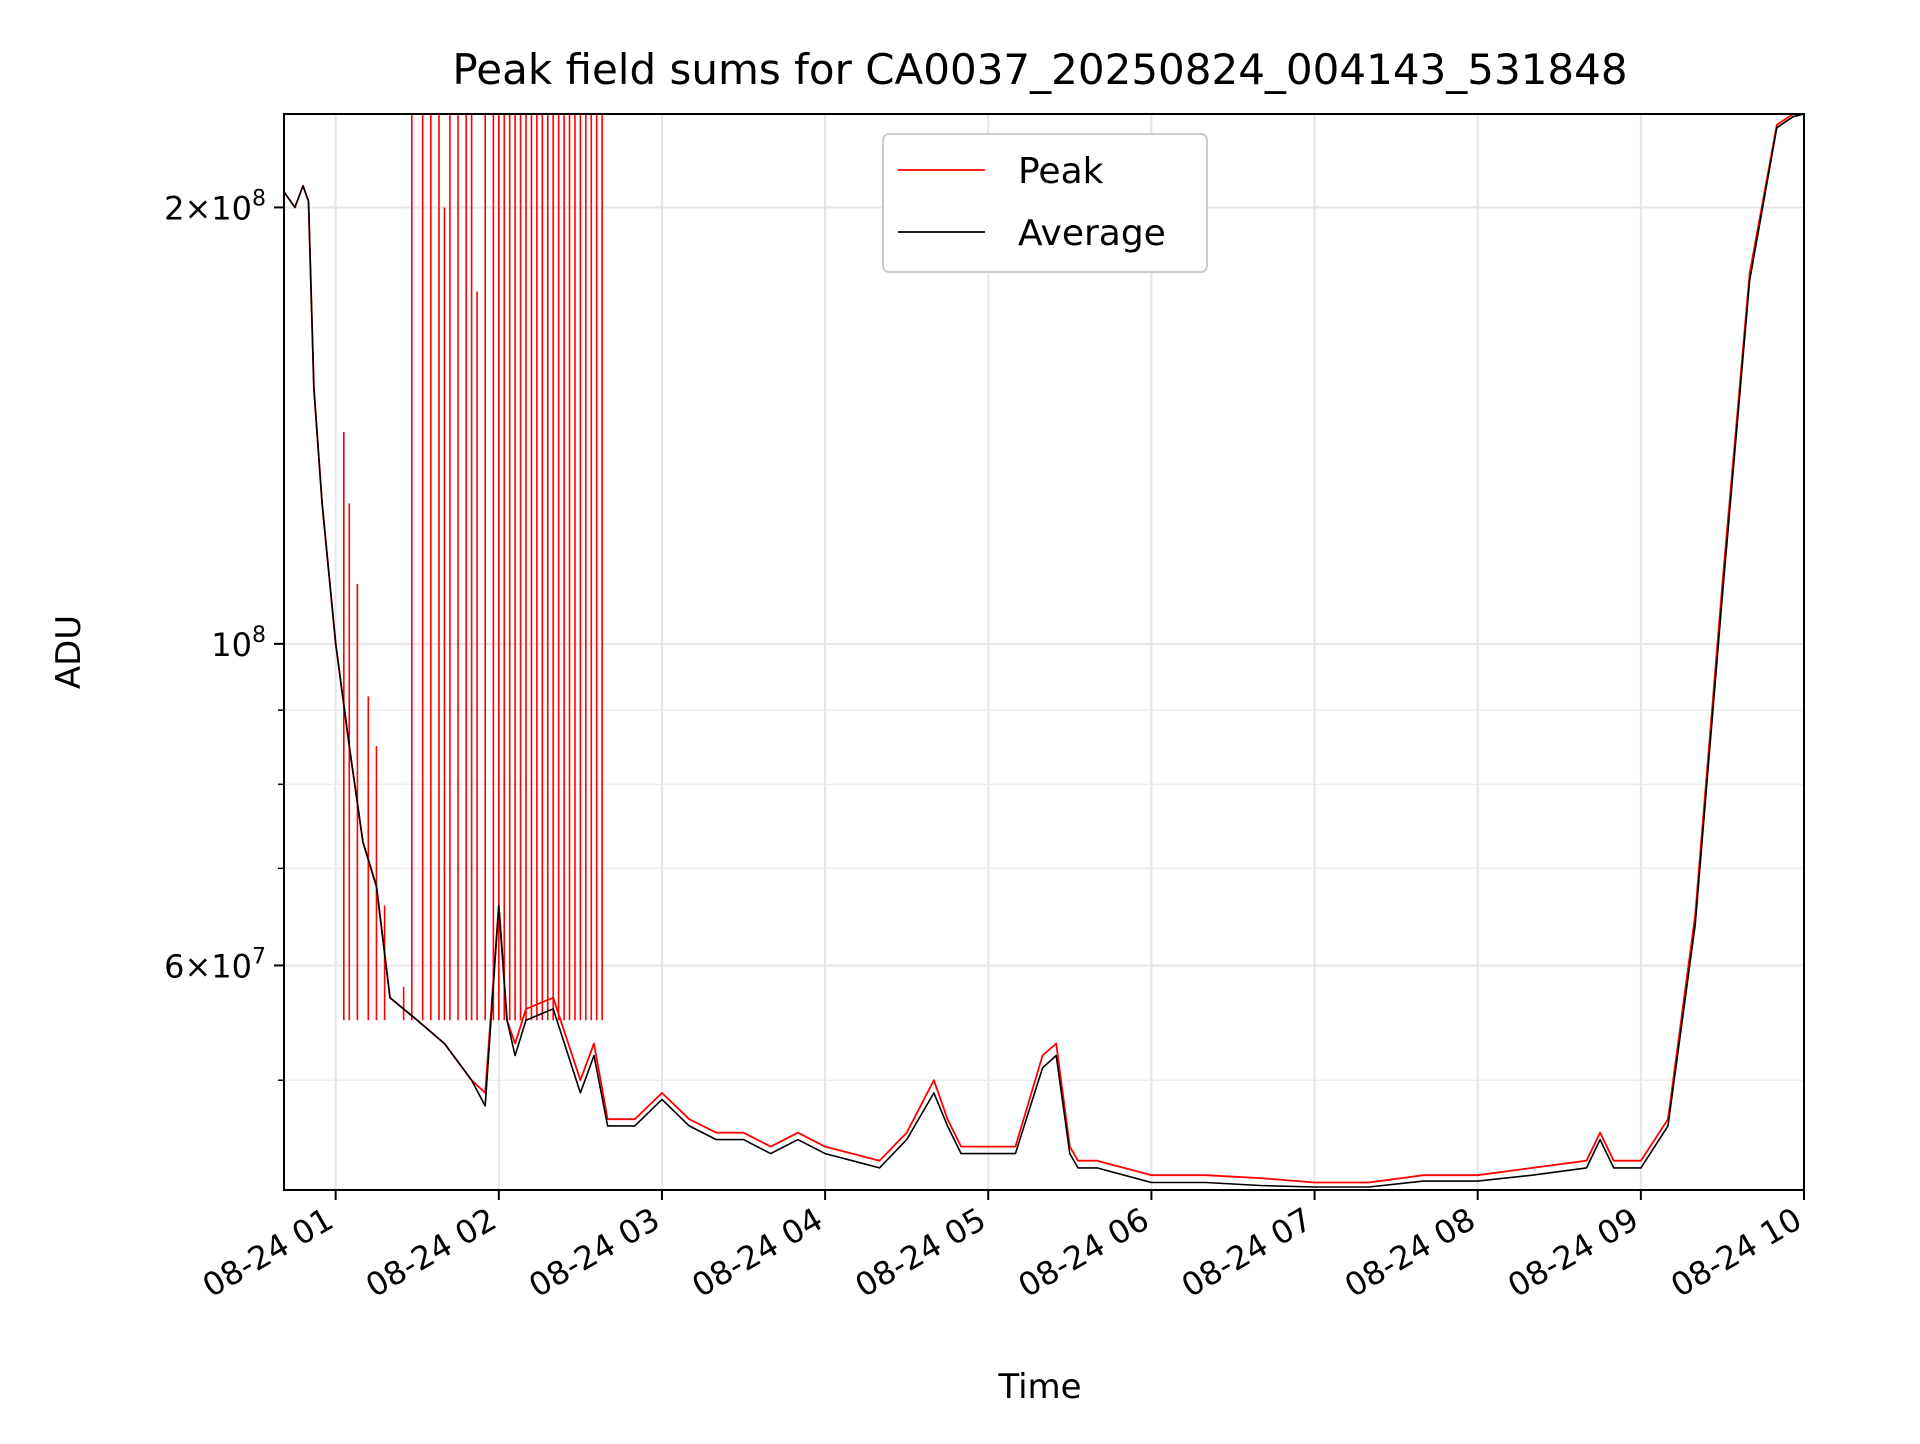 This screenshot has height=1444, width=1920. I want to click on y-tick-label: 108, so click(238, 643).